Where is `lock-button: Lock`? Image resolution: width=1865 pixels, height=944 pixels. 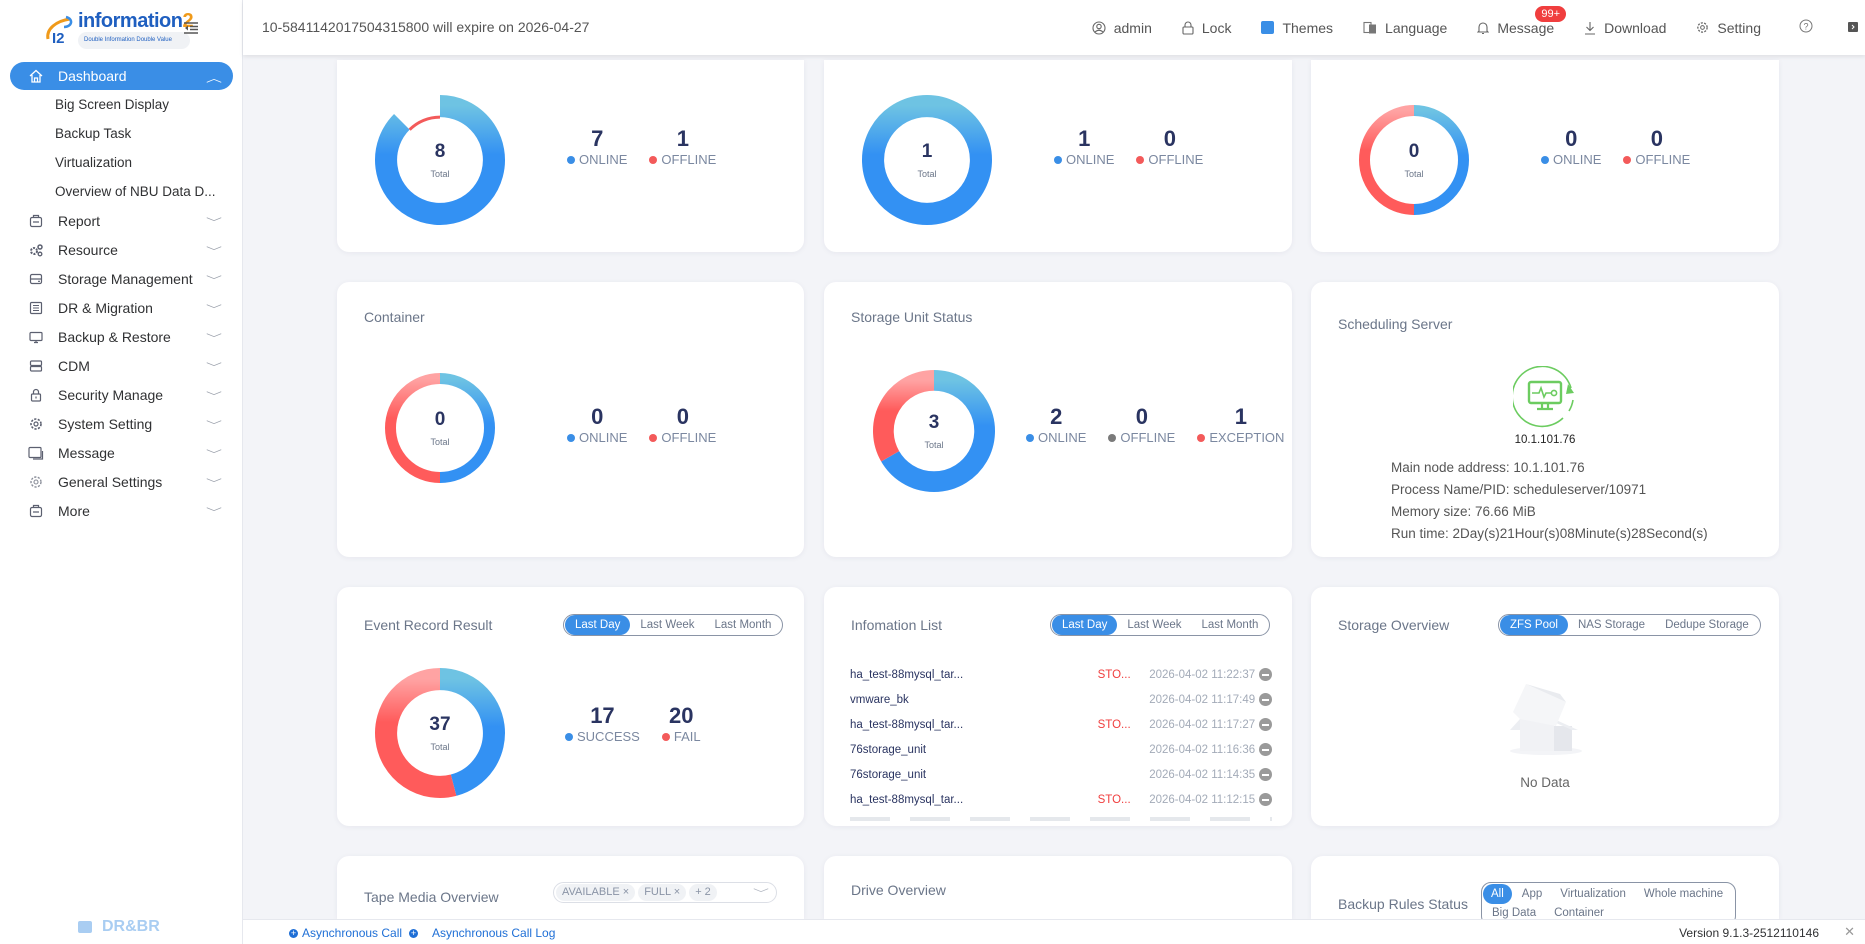 lock-button: Lock is located at coordinates (1206, 28).